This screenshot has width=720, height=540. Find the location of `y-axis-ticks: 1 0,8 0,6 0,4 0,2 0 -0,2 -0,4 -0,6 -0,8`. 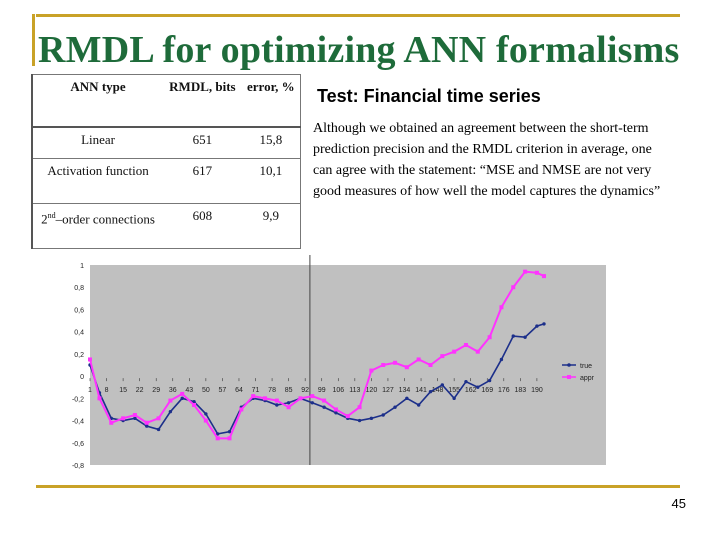

y-axis-ticks: 1 0,8 0,6 0,4 0,2 0 -0,2 -0,4 -0,6 -0,8 is located at coordinates (78, 366).